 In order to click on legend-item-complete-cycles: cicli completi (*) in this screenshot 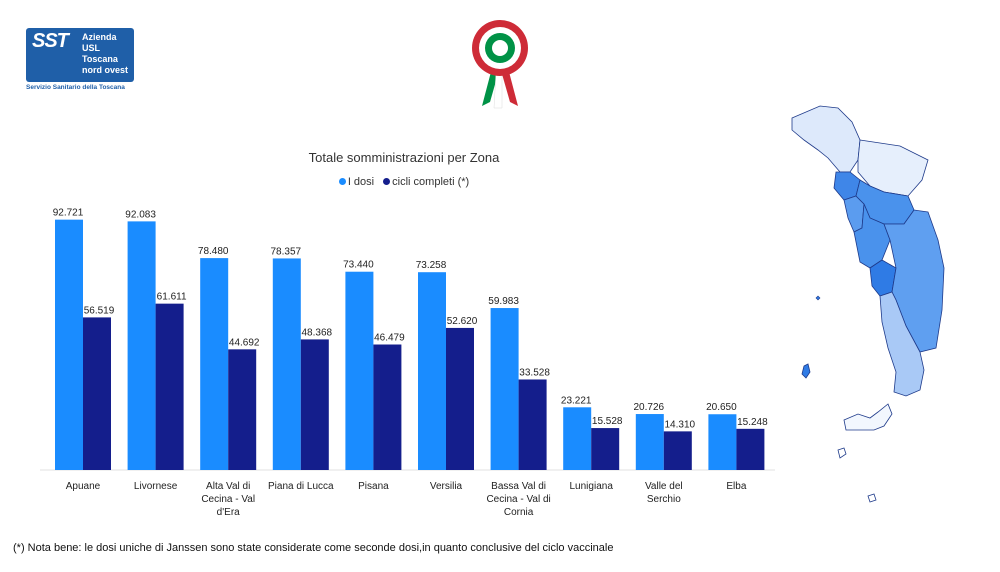, I will do `click(426, 182)`.